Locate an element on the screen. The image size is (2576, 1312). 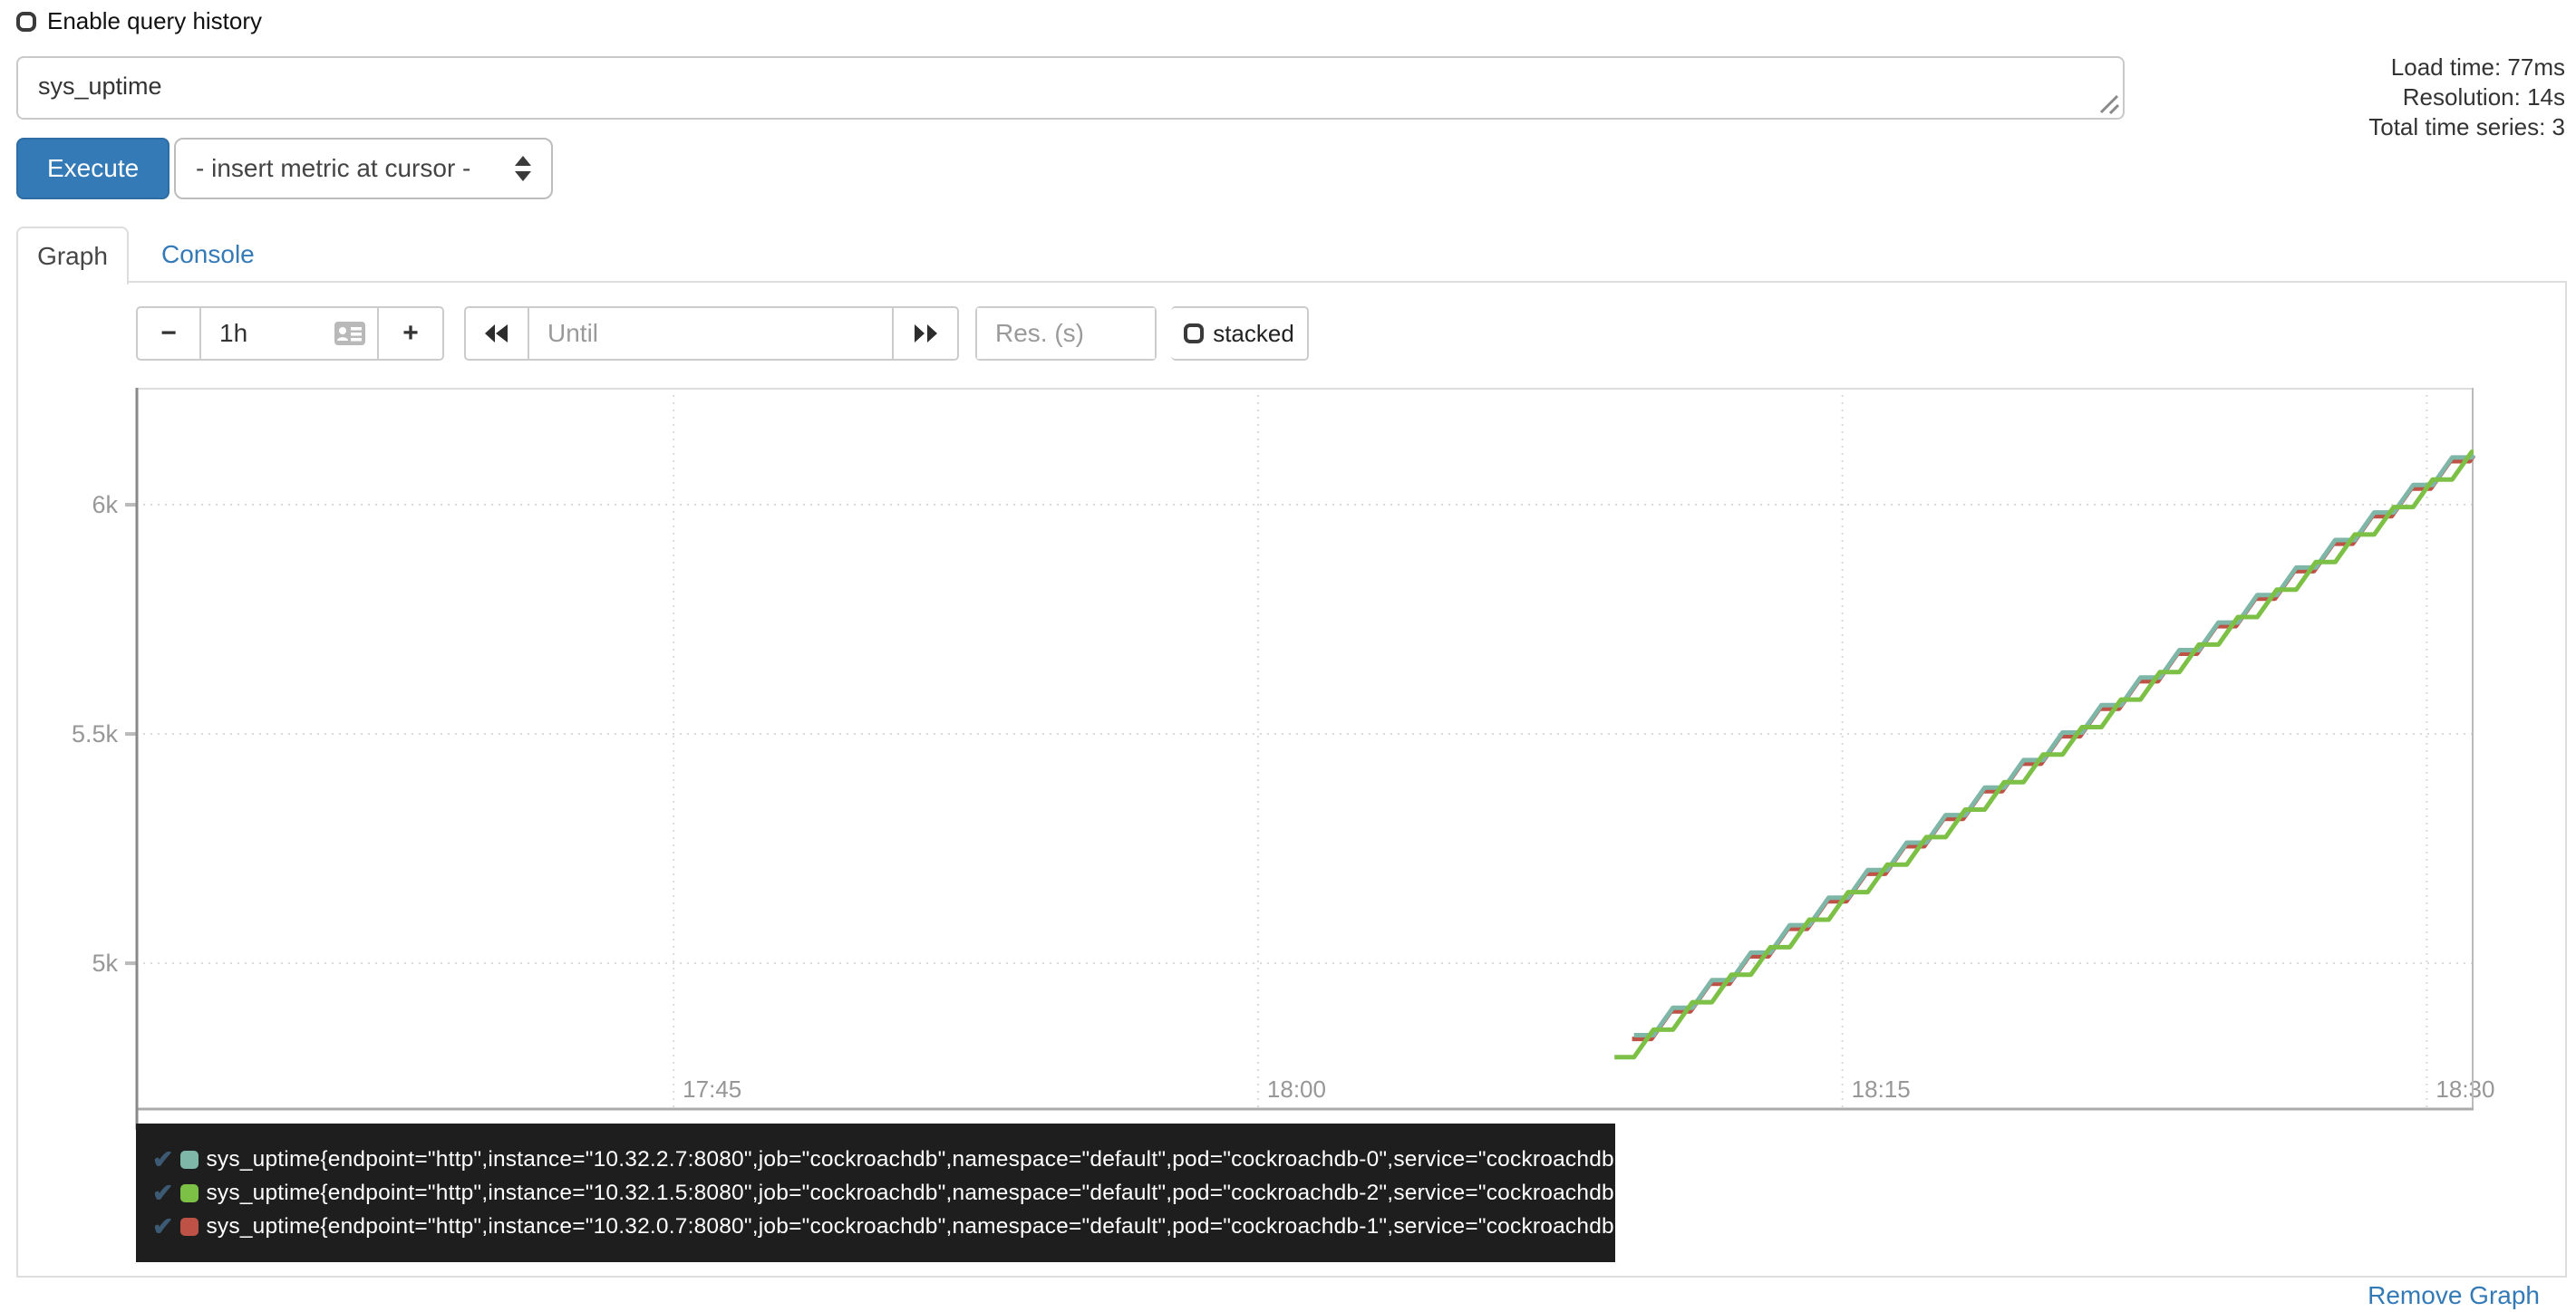
svg-text: 18:15 is located at coordinates (1881, 1090).